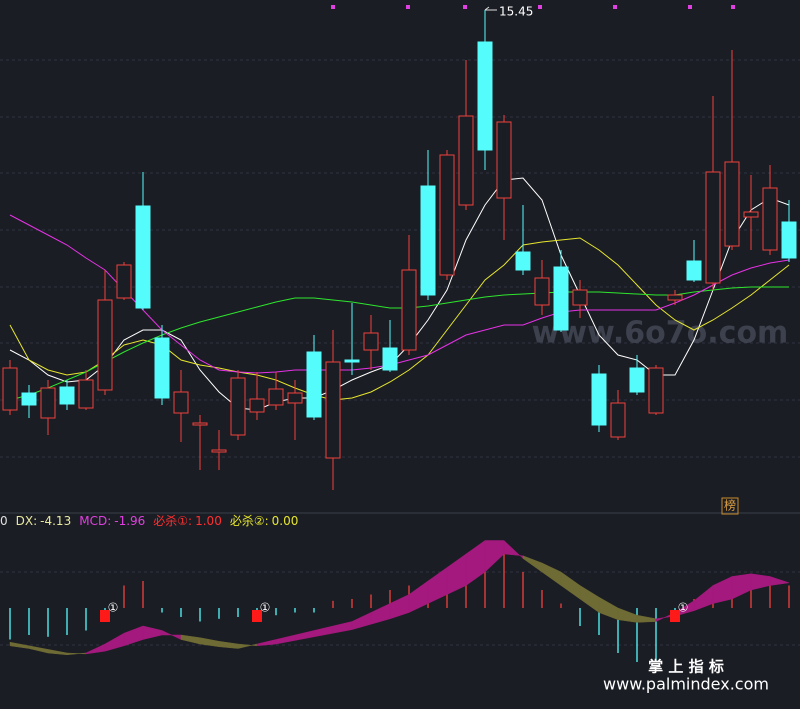  Describe the element at coordinates (730, 505) in the screenshot. I see `badge: 榜` at that location.